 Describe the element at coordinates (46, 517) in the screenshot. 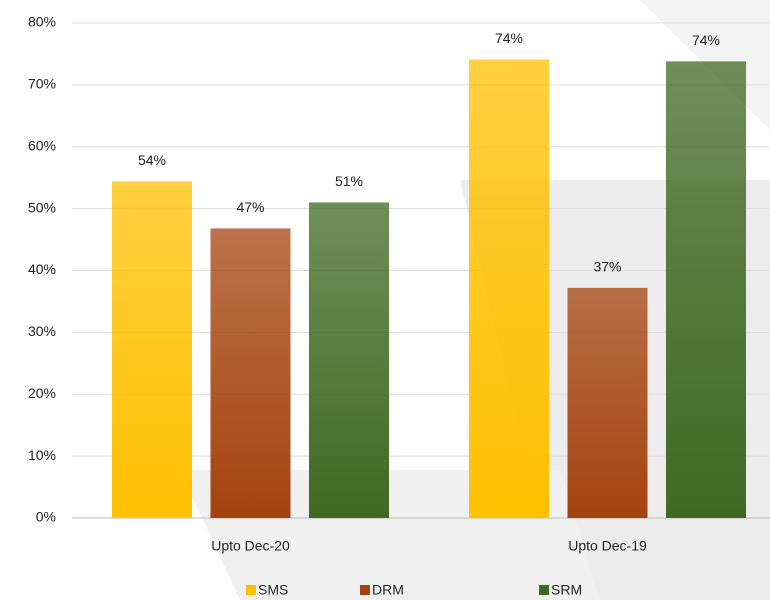

I see `y-tick-label: 0%` at that location.